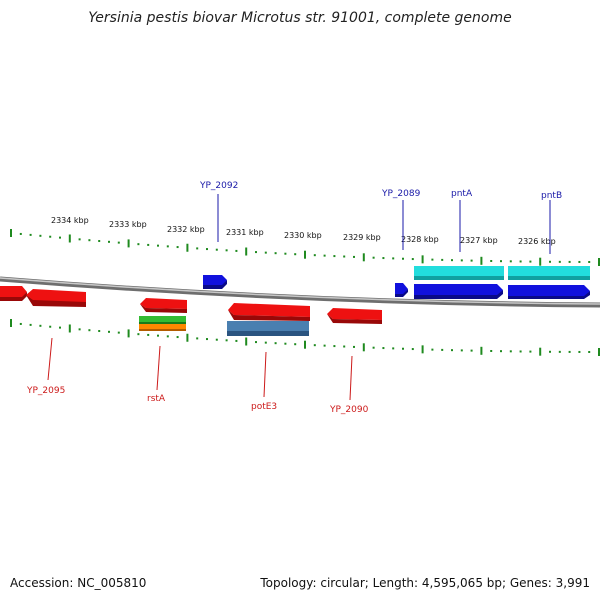 Image resolution: width=600 pixels, height=600 pixels. Describe the element at coordinates (459, 273) in the screenshot. I see `gene-pnta-upper` at that location.